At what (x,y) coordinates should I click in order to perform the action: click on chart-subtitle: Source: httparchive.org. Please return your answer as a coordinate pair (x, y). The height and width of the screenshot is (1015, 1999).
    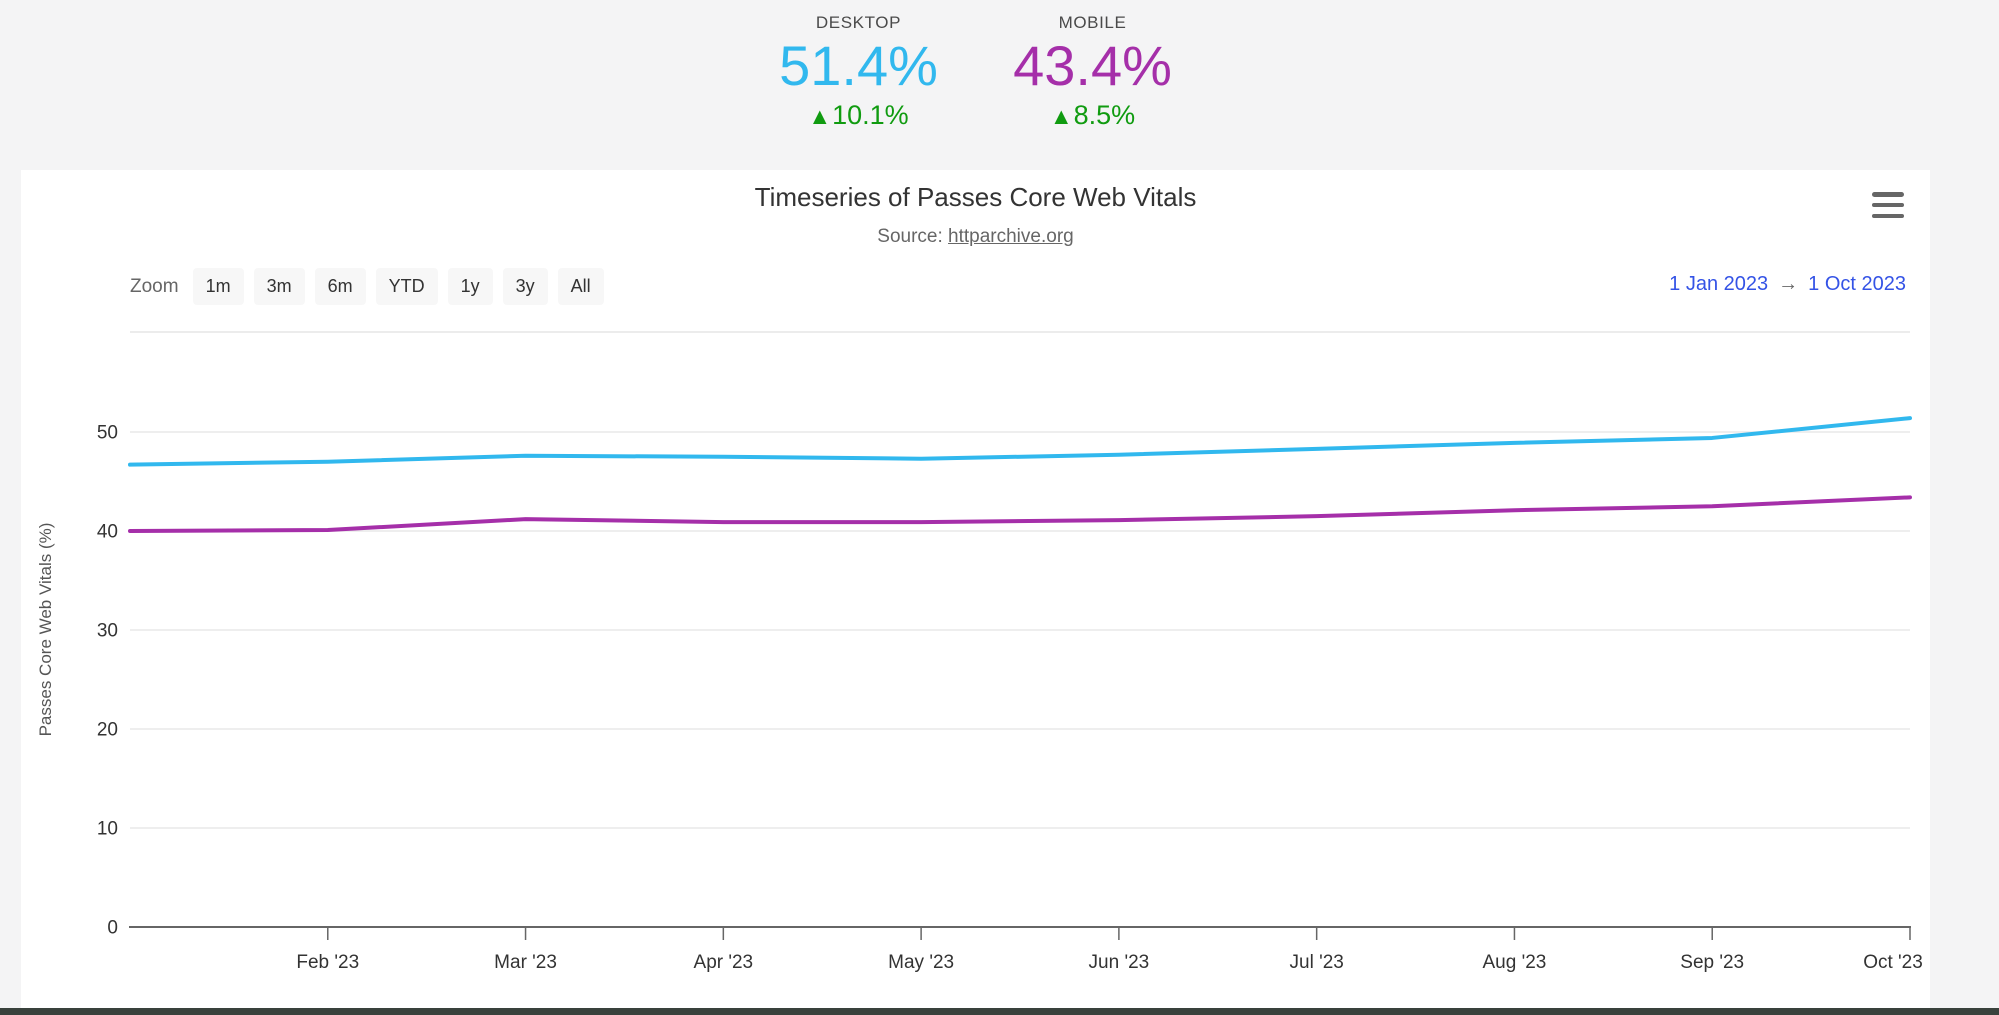
    Looking at the image, I should click on (975, 237).